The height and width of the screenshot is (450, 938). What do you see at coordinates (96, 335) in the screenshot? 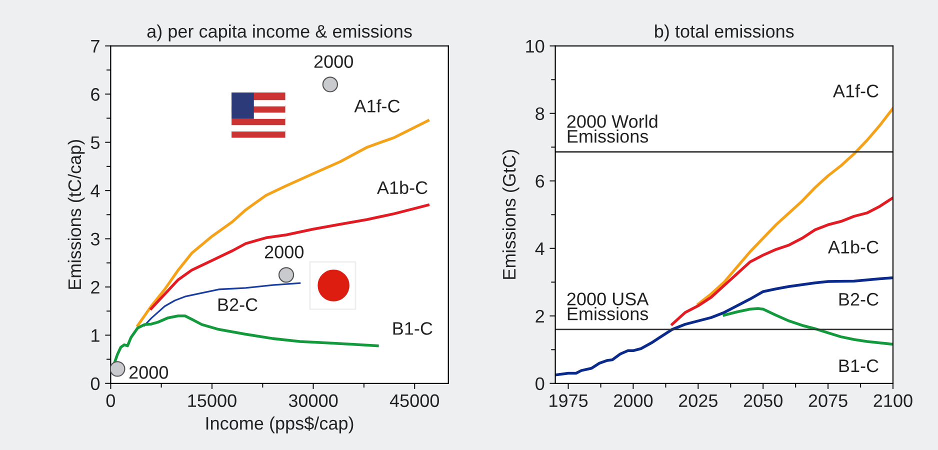
I see `y-tick-label: 1` at bounding box center [96, 335].